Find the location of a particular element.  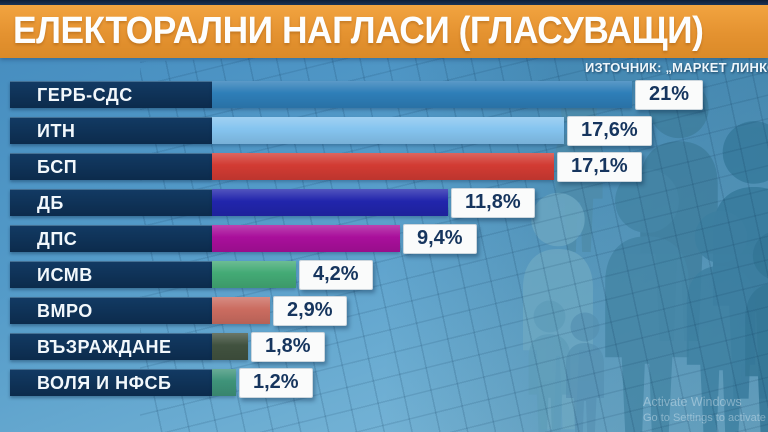

watermark-line-1: Activate Windows is located at coordinates (692, 402).